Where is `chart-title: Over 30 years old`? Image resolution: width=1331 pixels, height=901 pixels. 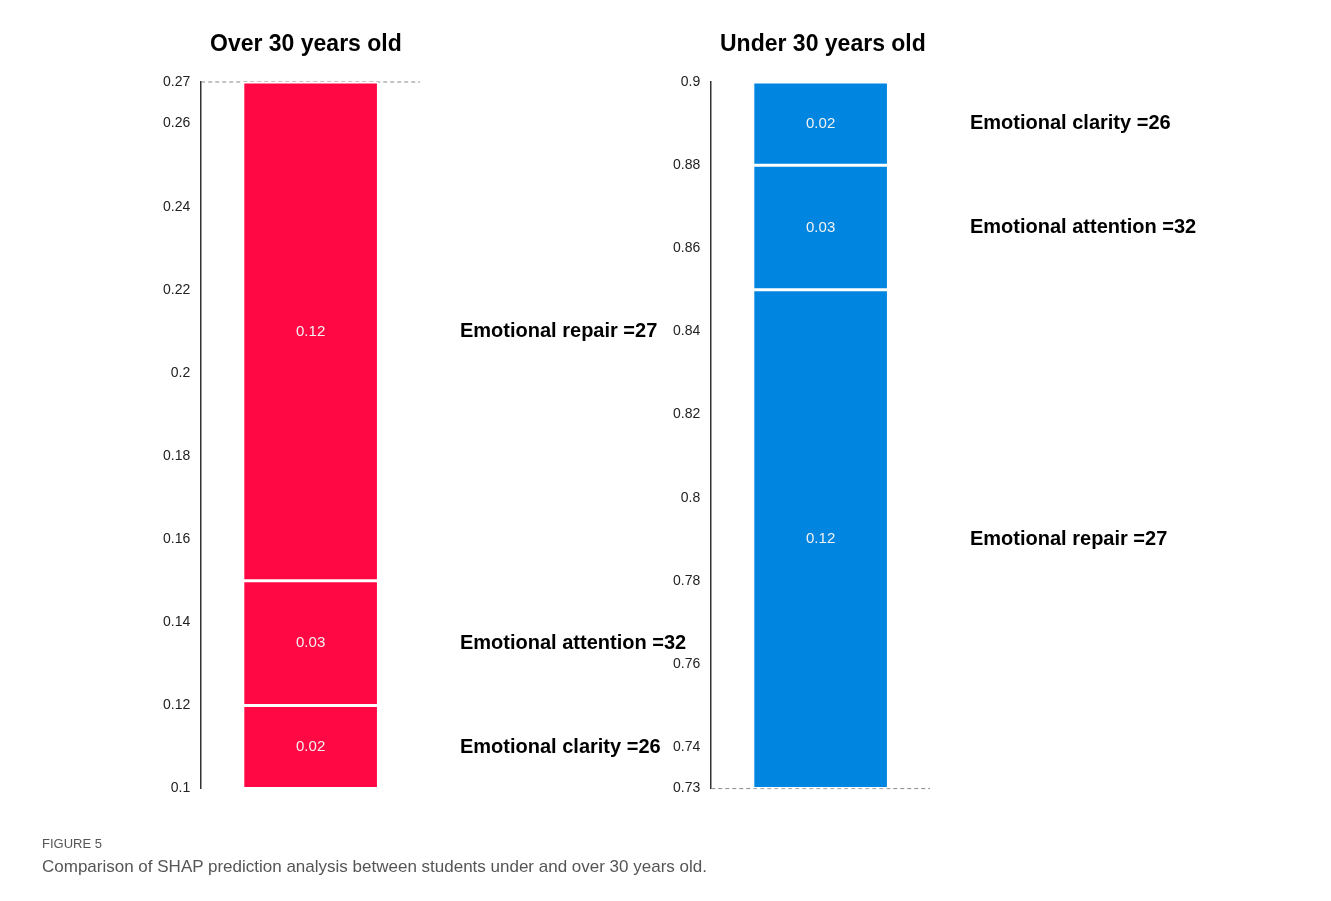 chart-title: Over 30 years old is located at coordinates (306, 44).